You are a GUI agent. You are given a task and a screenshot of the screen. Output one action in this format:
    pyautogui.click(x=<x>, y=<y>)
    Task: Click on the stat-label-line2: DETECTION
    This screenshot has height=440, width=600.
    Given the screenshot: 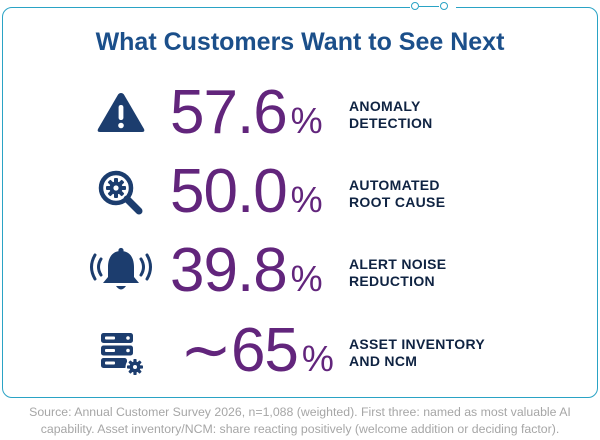 What is the action you would take?
    pyautogui.click(x=391, y=123)
    